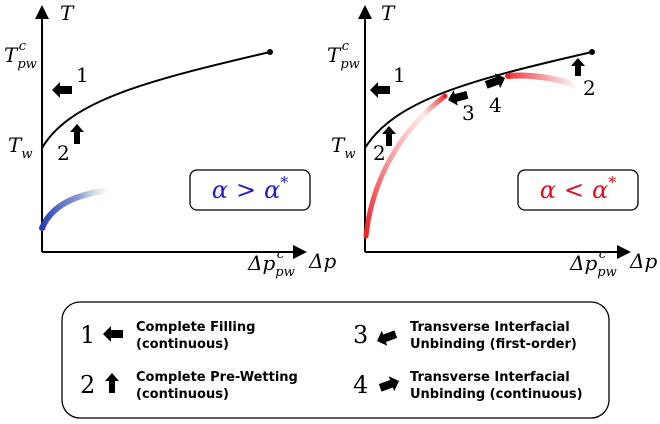 The height and width of the screenshot is (424, 660). Describe the element at coordinates (113, 334) in the screenshot. I see `legend-item-1-arrow-icon` at that location.